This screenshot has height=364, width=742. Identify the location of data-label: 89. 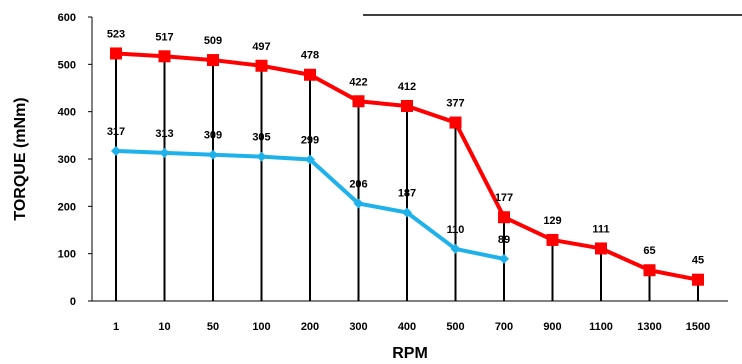
(504, 240).